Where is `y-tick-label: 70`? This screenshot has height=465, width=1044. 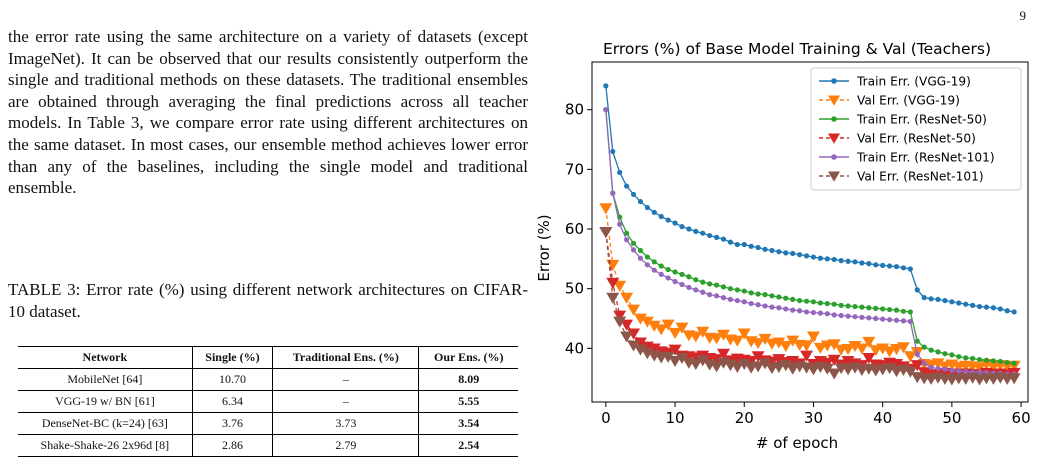 y-tick-label: 70 is located at coordinates (574, 169).